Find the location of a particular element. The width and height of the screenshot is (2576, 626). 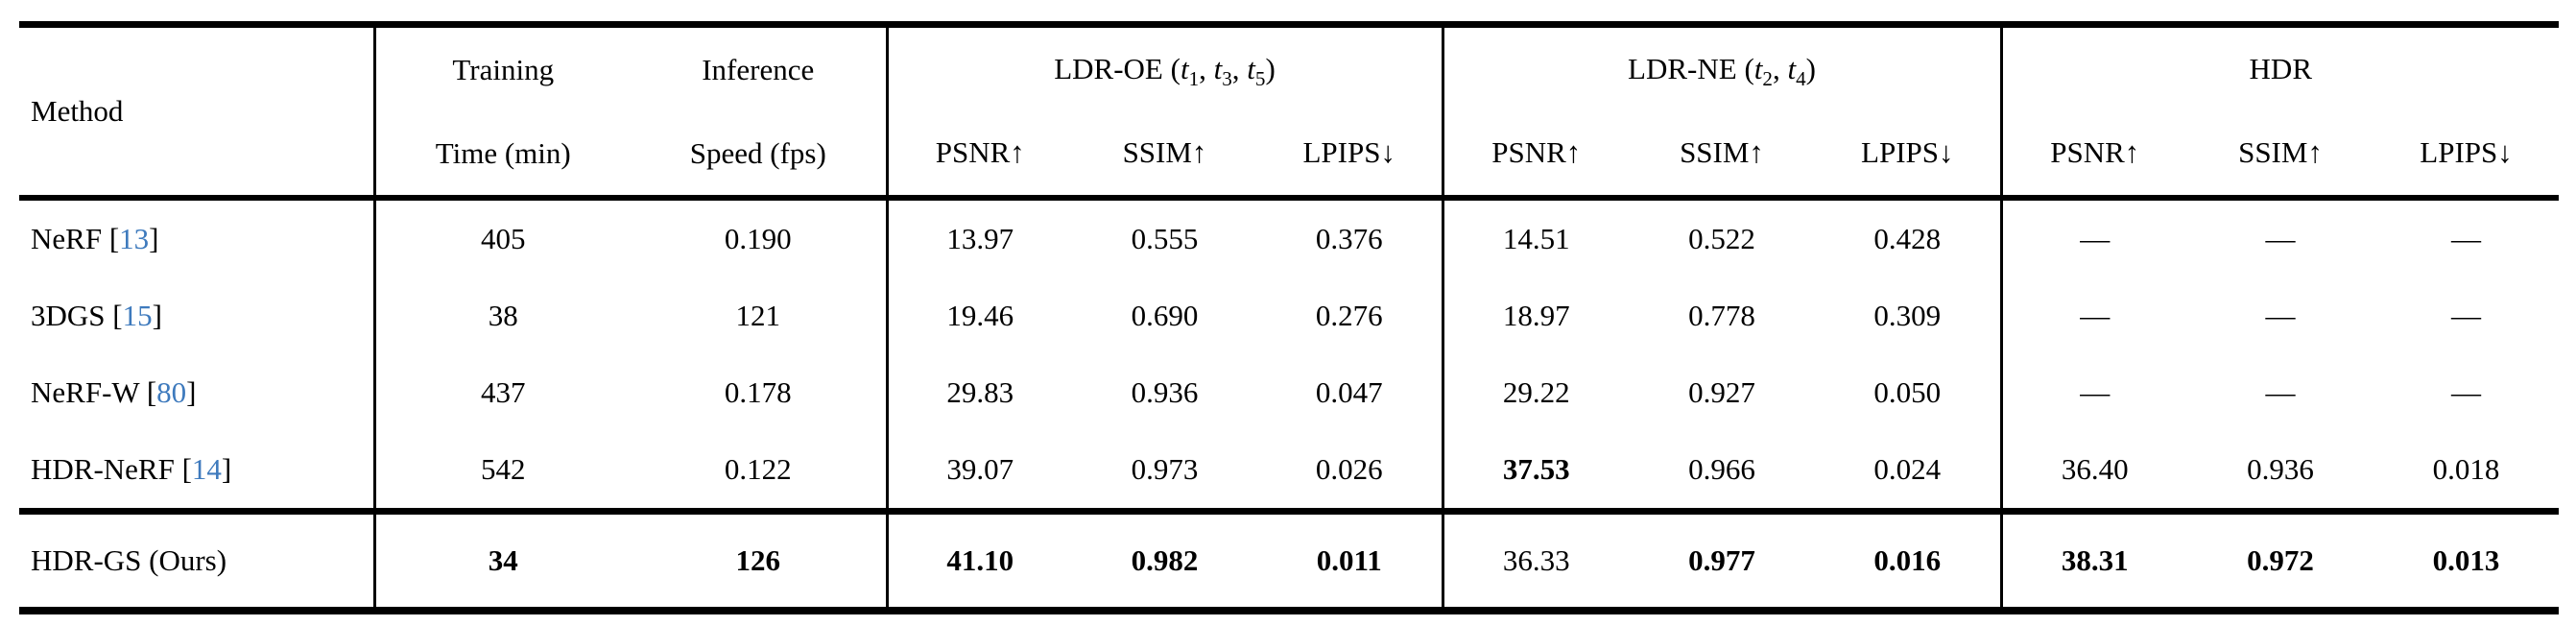

header-metric-lpips: LPIPS↓ is located at coordinates (2466, 152).